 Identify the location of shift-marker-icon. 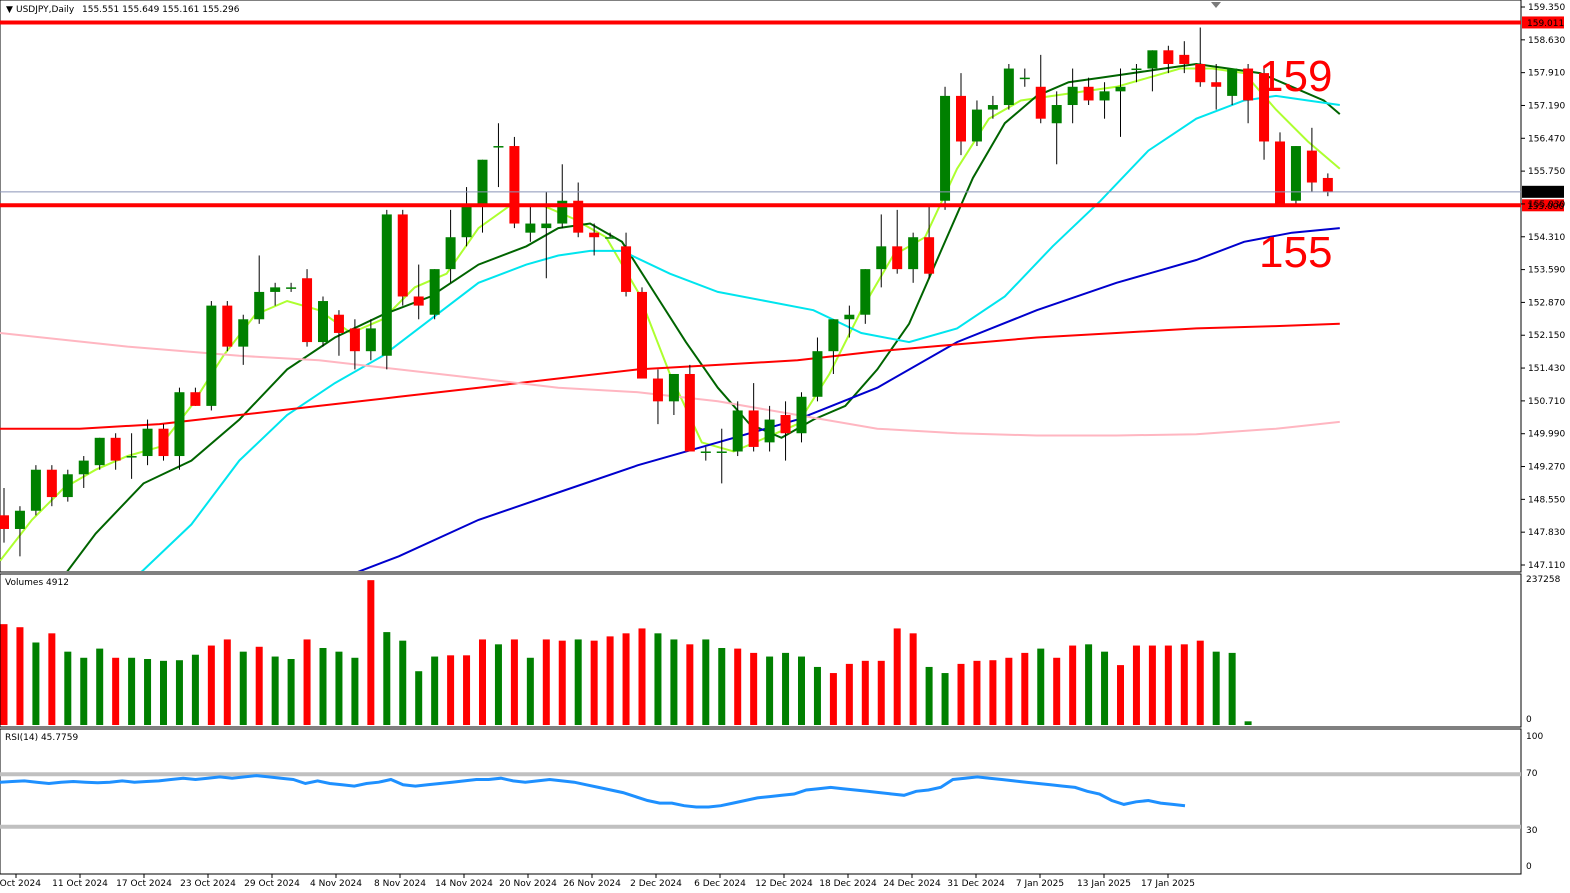
(1216, 5).